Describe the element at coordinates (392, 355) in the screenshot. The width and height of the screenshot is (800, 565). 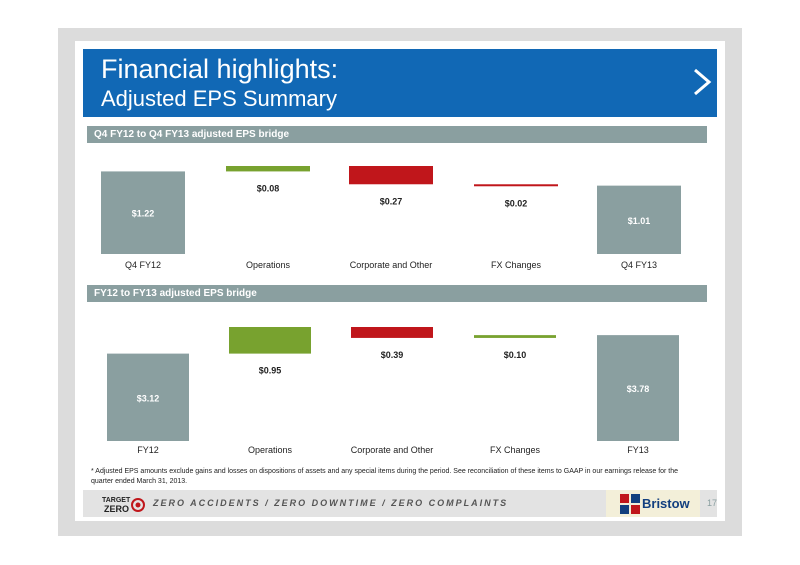
I see `chart2-value-label-2: $0.39` at that location.